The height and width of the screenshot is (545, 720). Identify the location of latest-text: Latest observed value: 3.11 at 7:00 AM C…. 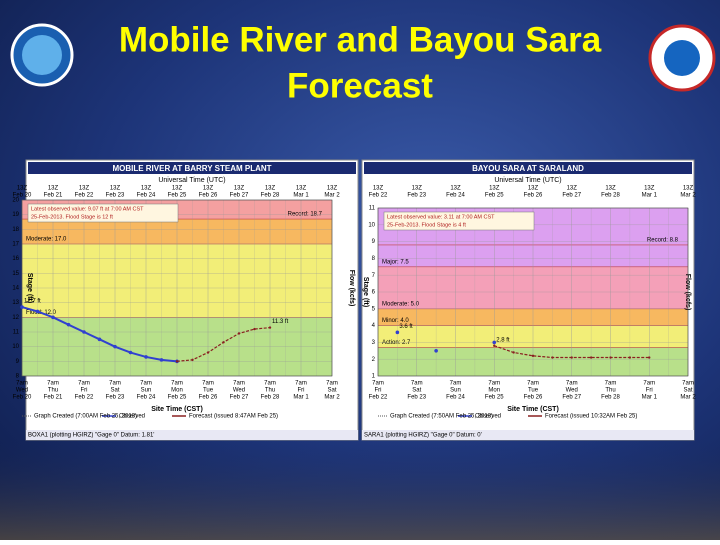
(441, 217).